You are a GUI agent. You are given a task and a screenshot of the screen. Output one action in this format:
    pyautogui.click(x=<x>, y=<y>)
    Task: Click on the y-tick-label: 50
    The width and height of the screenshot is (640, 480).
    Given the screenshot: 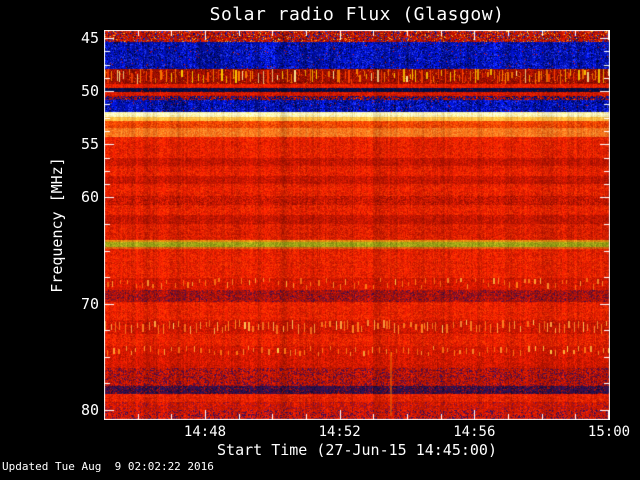 What is the action you would take?
    pyautogui.click(x=89, y=91)
    